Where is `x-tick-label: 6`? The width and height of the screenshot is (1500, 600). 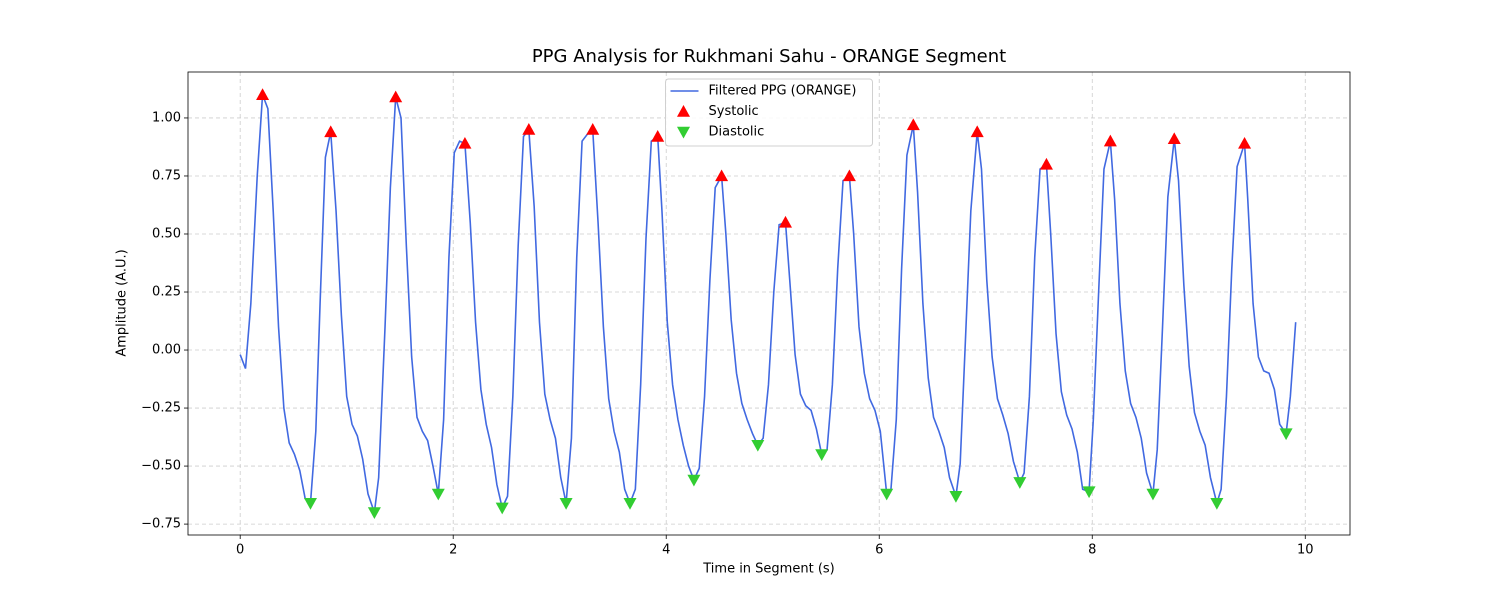 x-tick-label: 6 is located at coordinates (879, 550).